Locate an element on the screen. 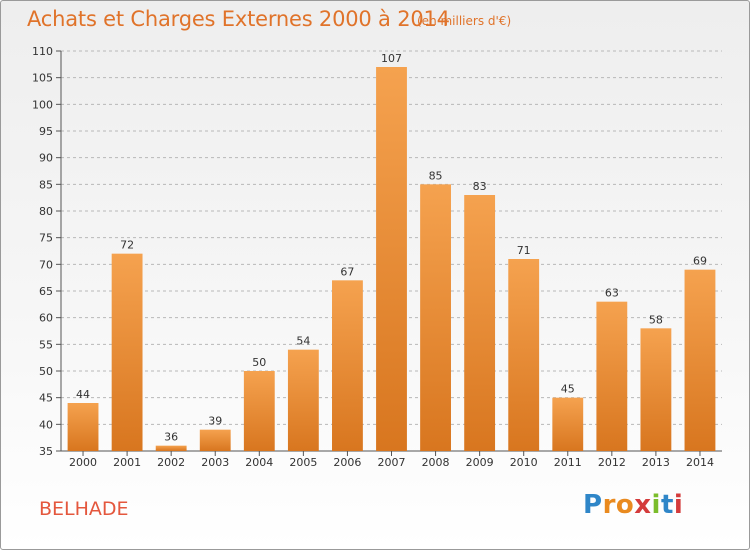 The image size is (750, 550). bar-2002 is located at coordinates (171, 448).